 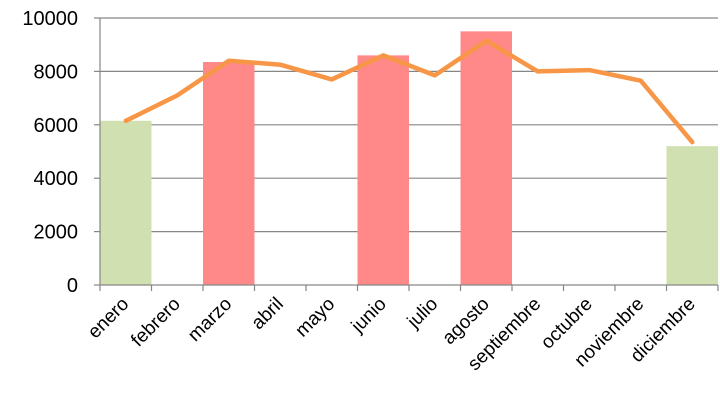 What do you see at coordinates (384, 170) in the screenshot?
I see `bar-junio` at bounding box center [384, 170].